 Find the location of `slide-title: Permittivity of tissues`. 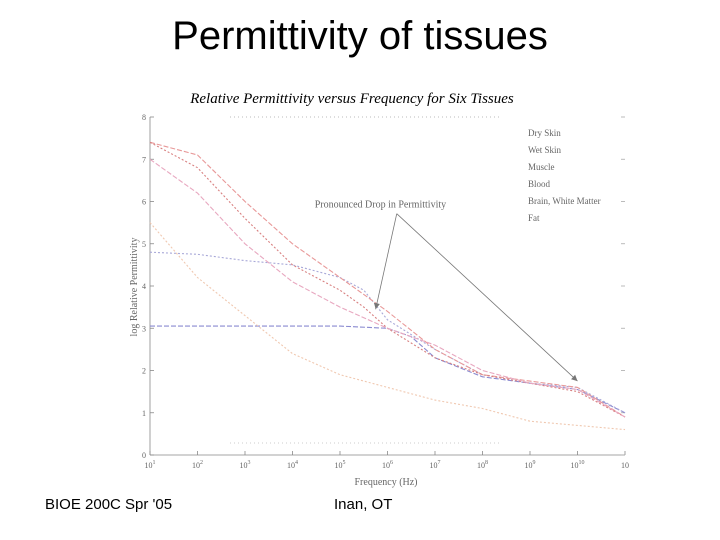

slide-title: Permittivity of tissues is located at coordinates (360, 36).